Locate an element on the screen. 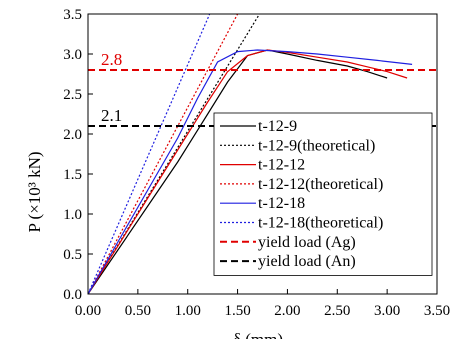 The height and width of the screenshot is (339, 452). legend-label-yield-load-an: yield load (An) is located at coordinates (307, 261).